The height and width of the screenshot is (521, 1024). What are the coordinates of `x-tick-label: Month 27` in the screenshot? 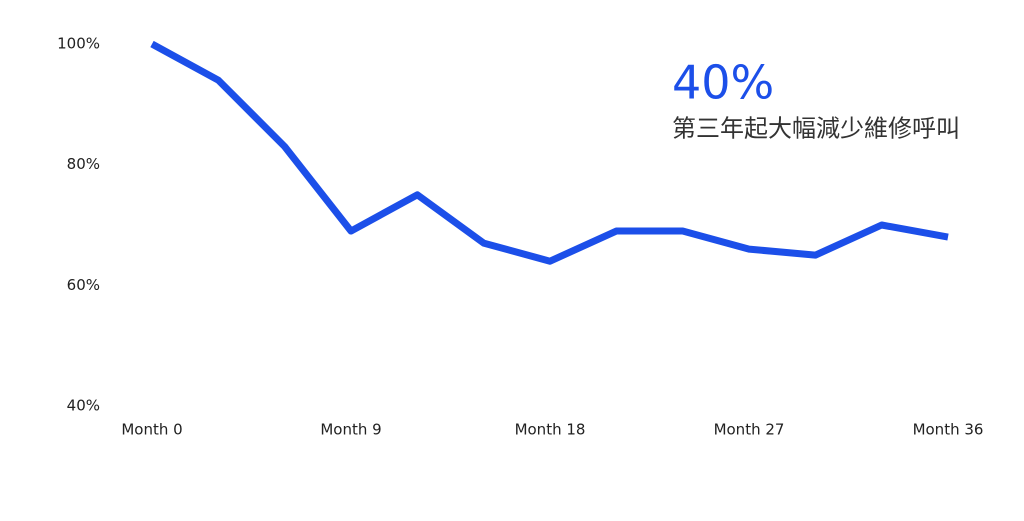 It's located at (749, 430).